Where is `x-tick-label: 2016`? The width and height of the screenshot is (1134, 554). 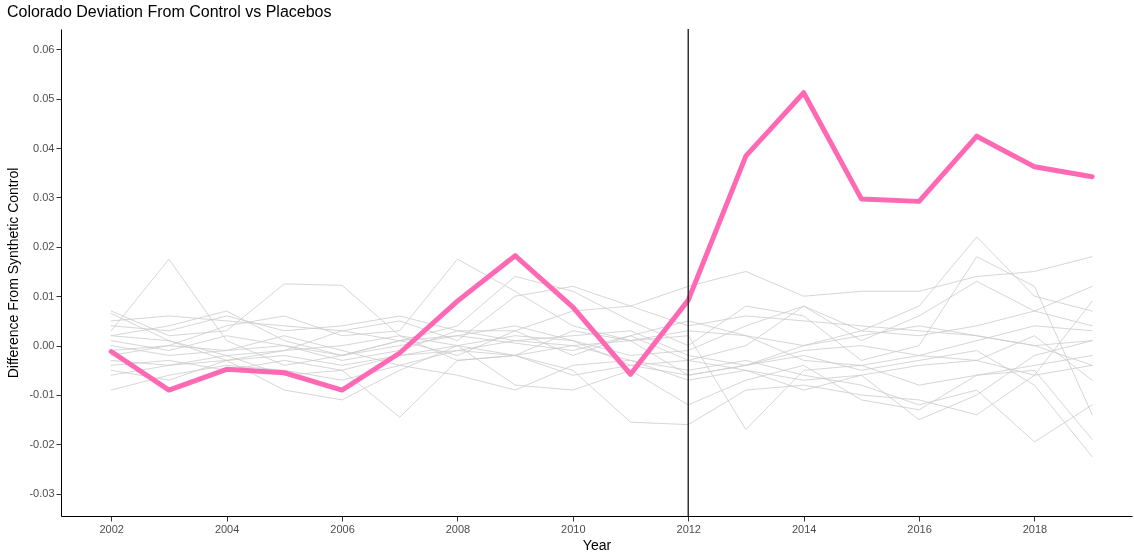
x-tick-label: 2016 is located at coordinates (919, 528).